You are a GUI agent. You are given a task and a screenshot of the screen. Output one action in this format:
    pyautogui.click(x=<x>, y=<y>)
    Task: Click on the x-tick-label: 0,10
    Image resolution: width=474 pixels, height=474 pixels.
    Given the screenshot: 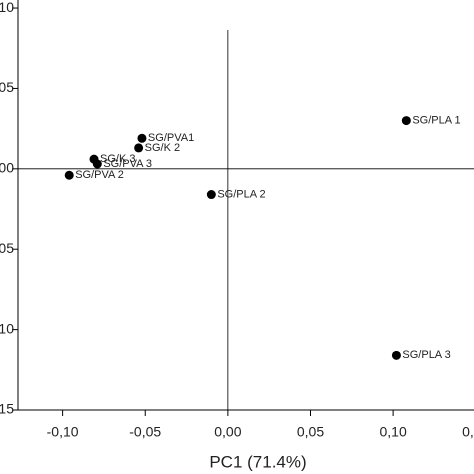 What is the action you would take?
    pyautogui.click(x=392, y=432)
    